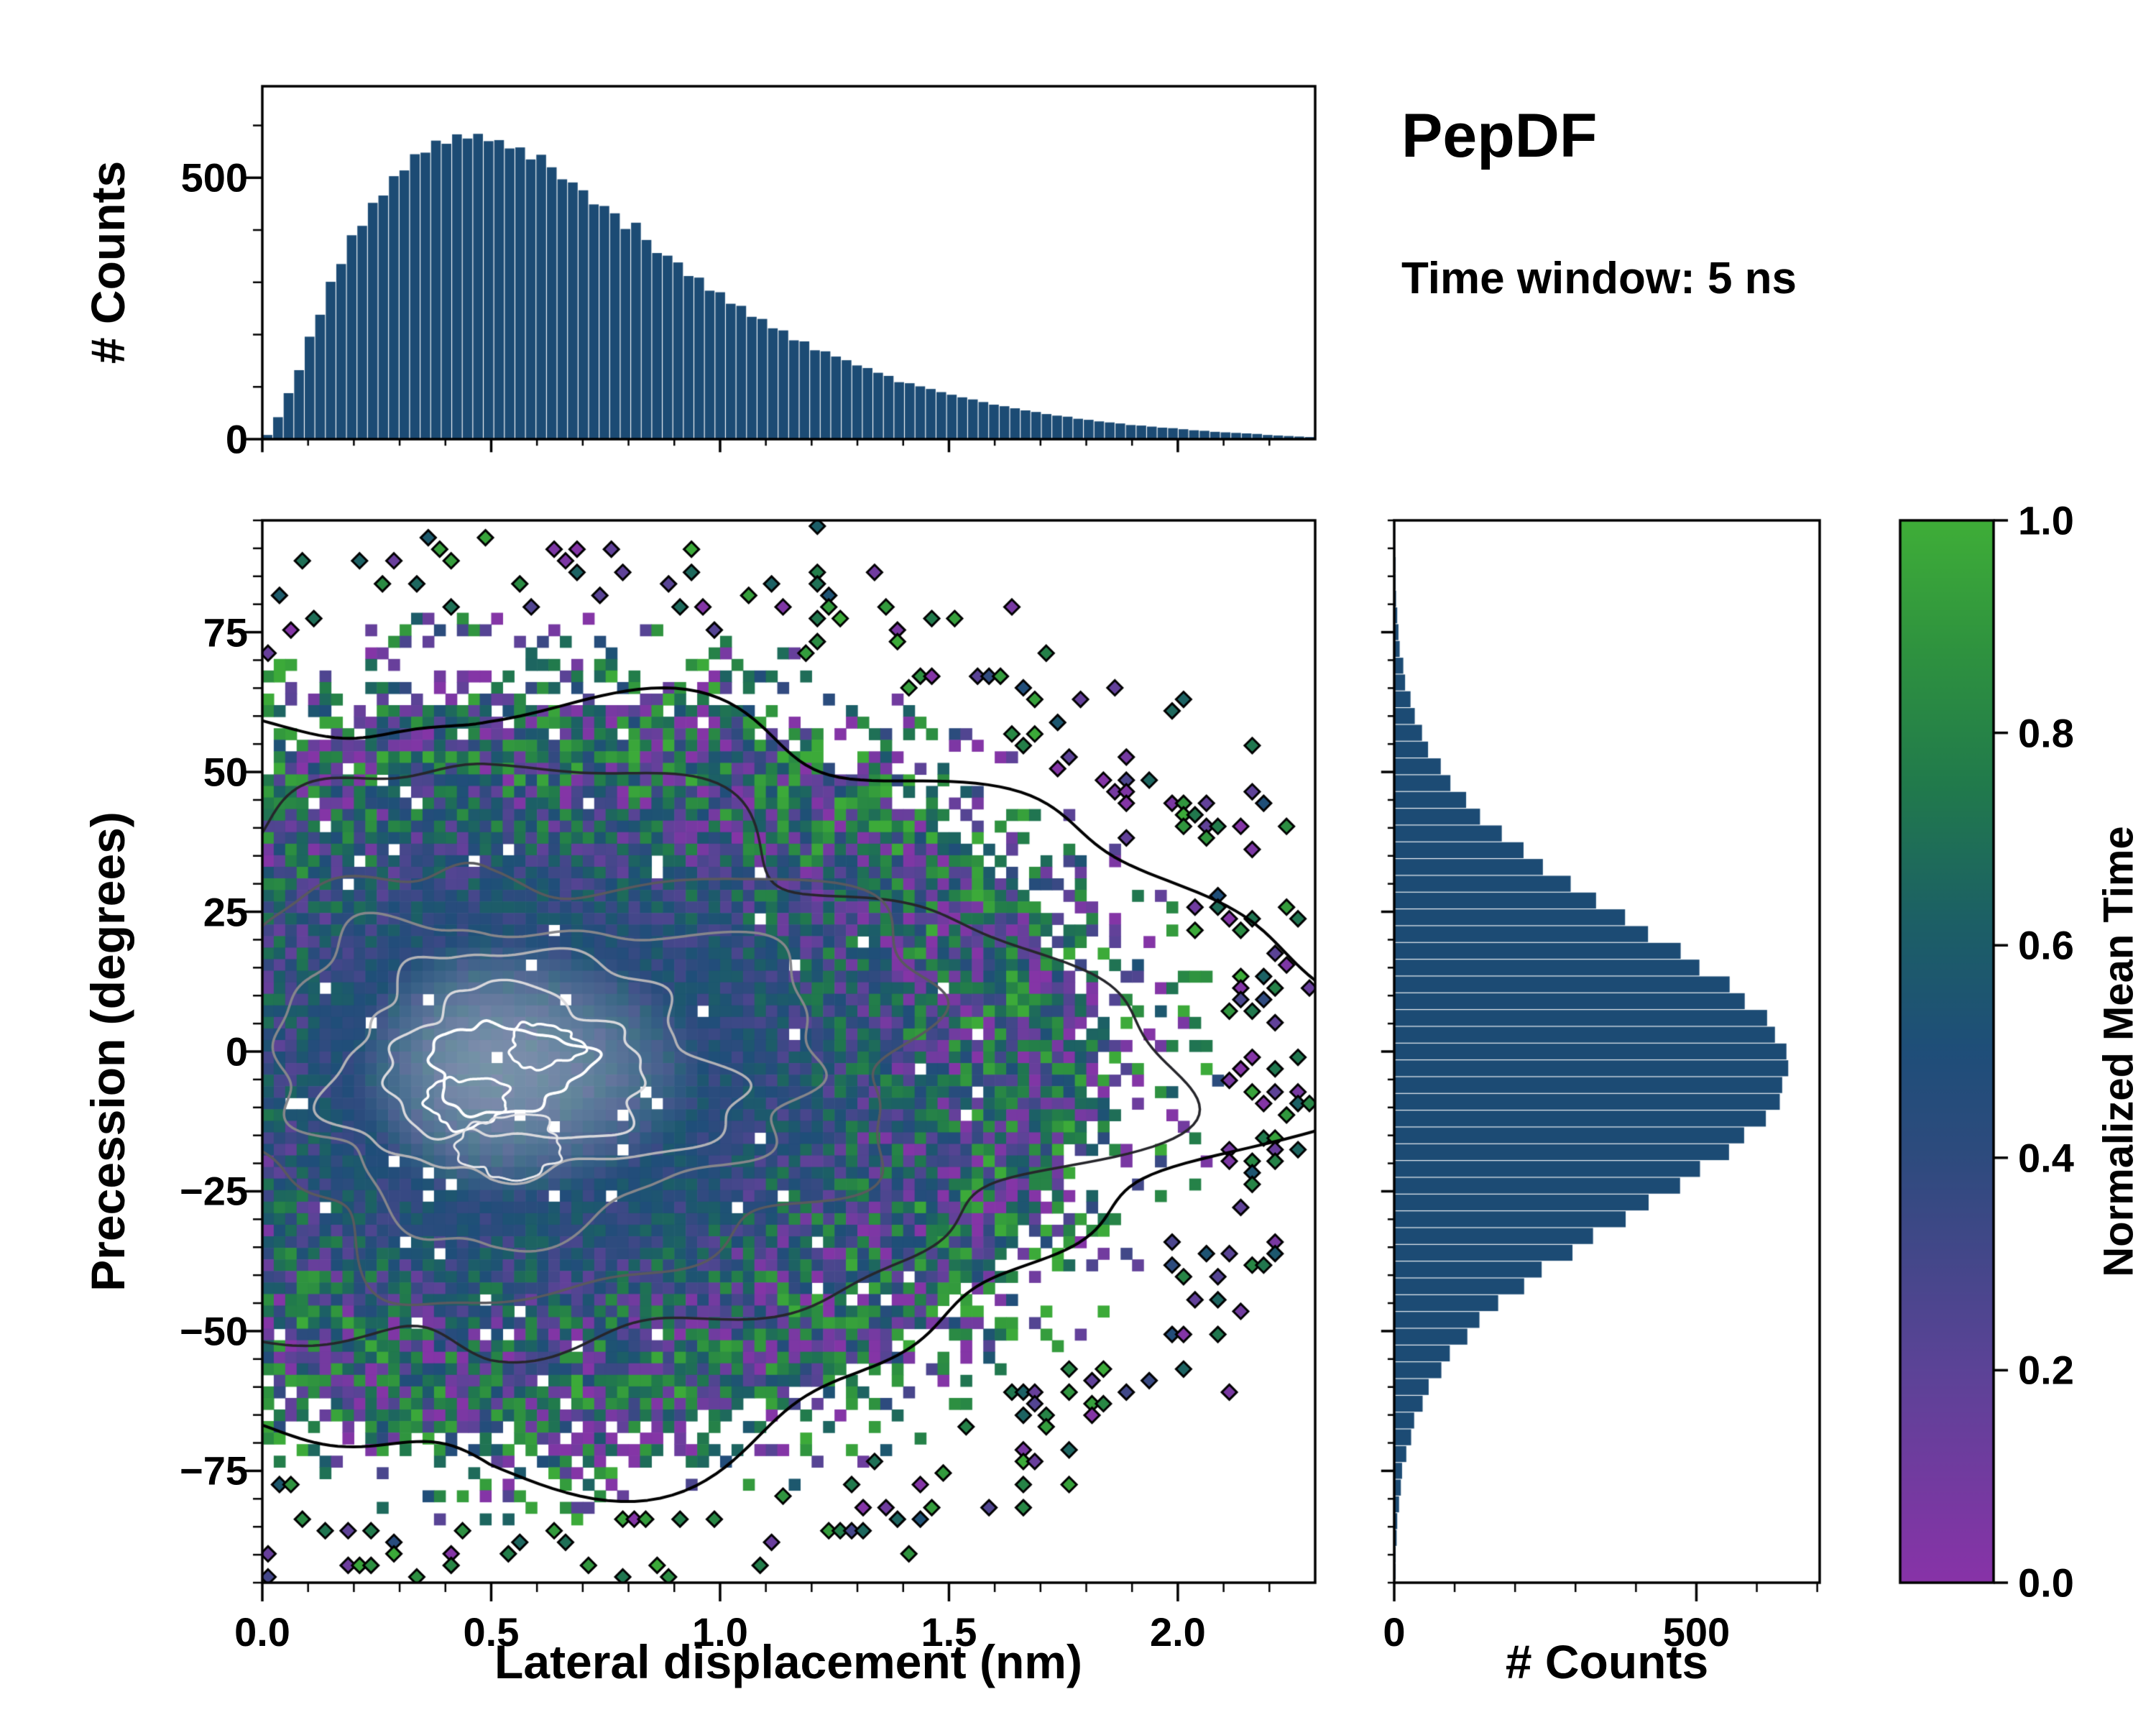 The height and width of the screenshot is (1725, 2156). What do you see at coordinates (2046, 1370) in the screenshot?
I see `tick-label: 0.2` at bounding box center [2046, 1370].